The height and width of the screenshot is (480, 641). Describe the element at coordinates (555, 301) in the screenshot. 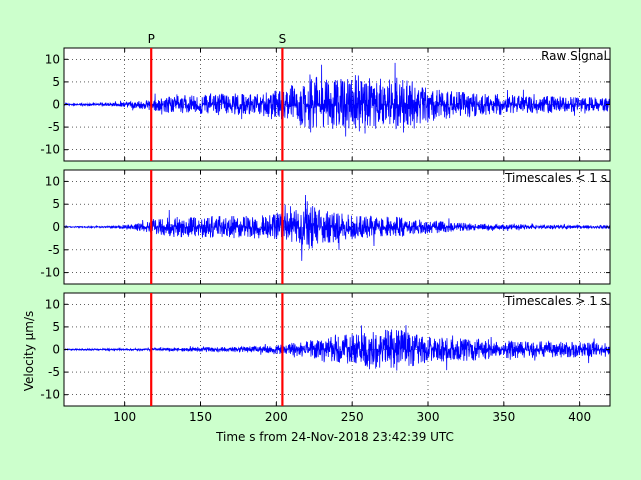

I see `panel-title: Timescales > 1 s` at that location.